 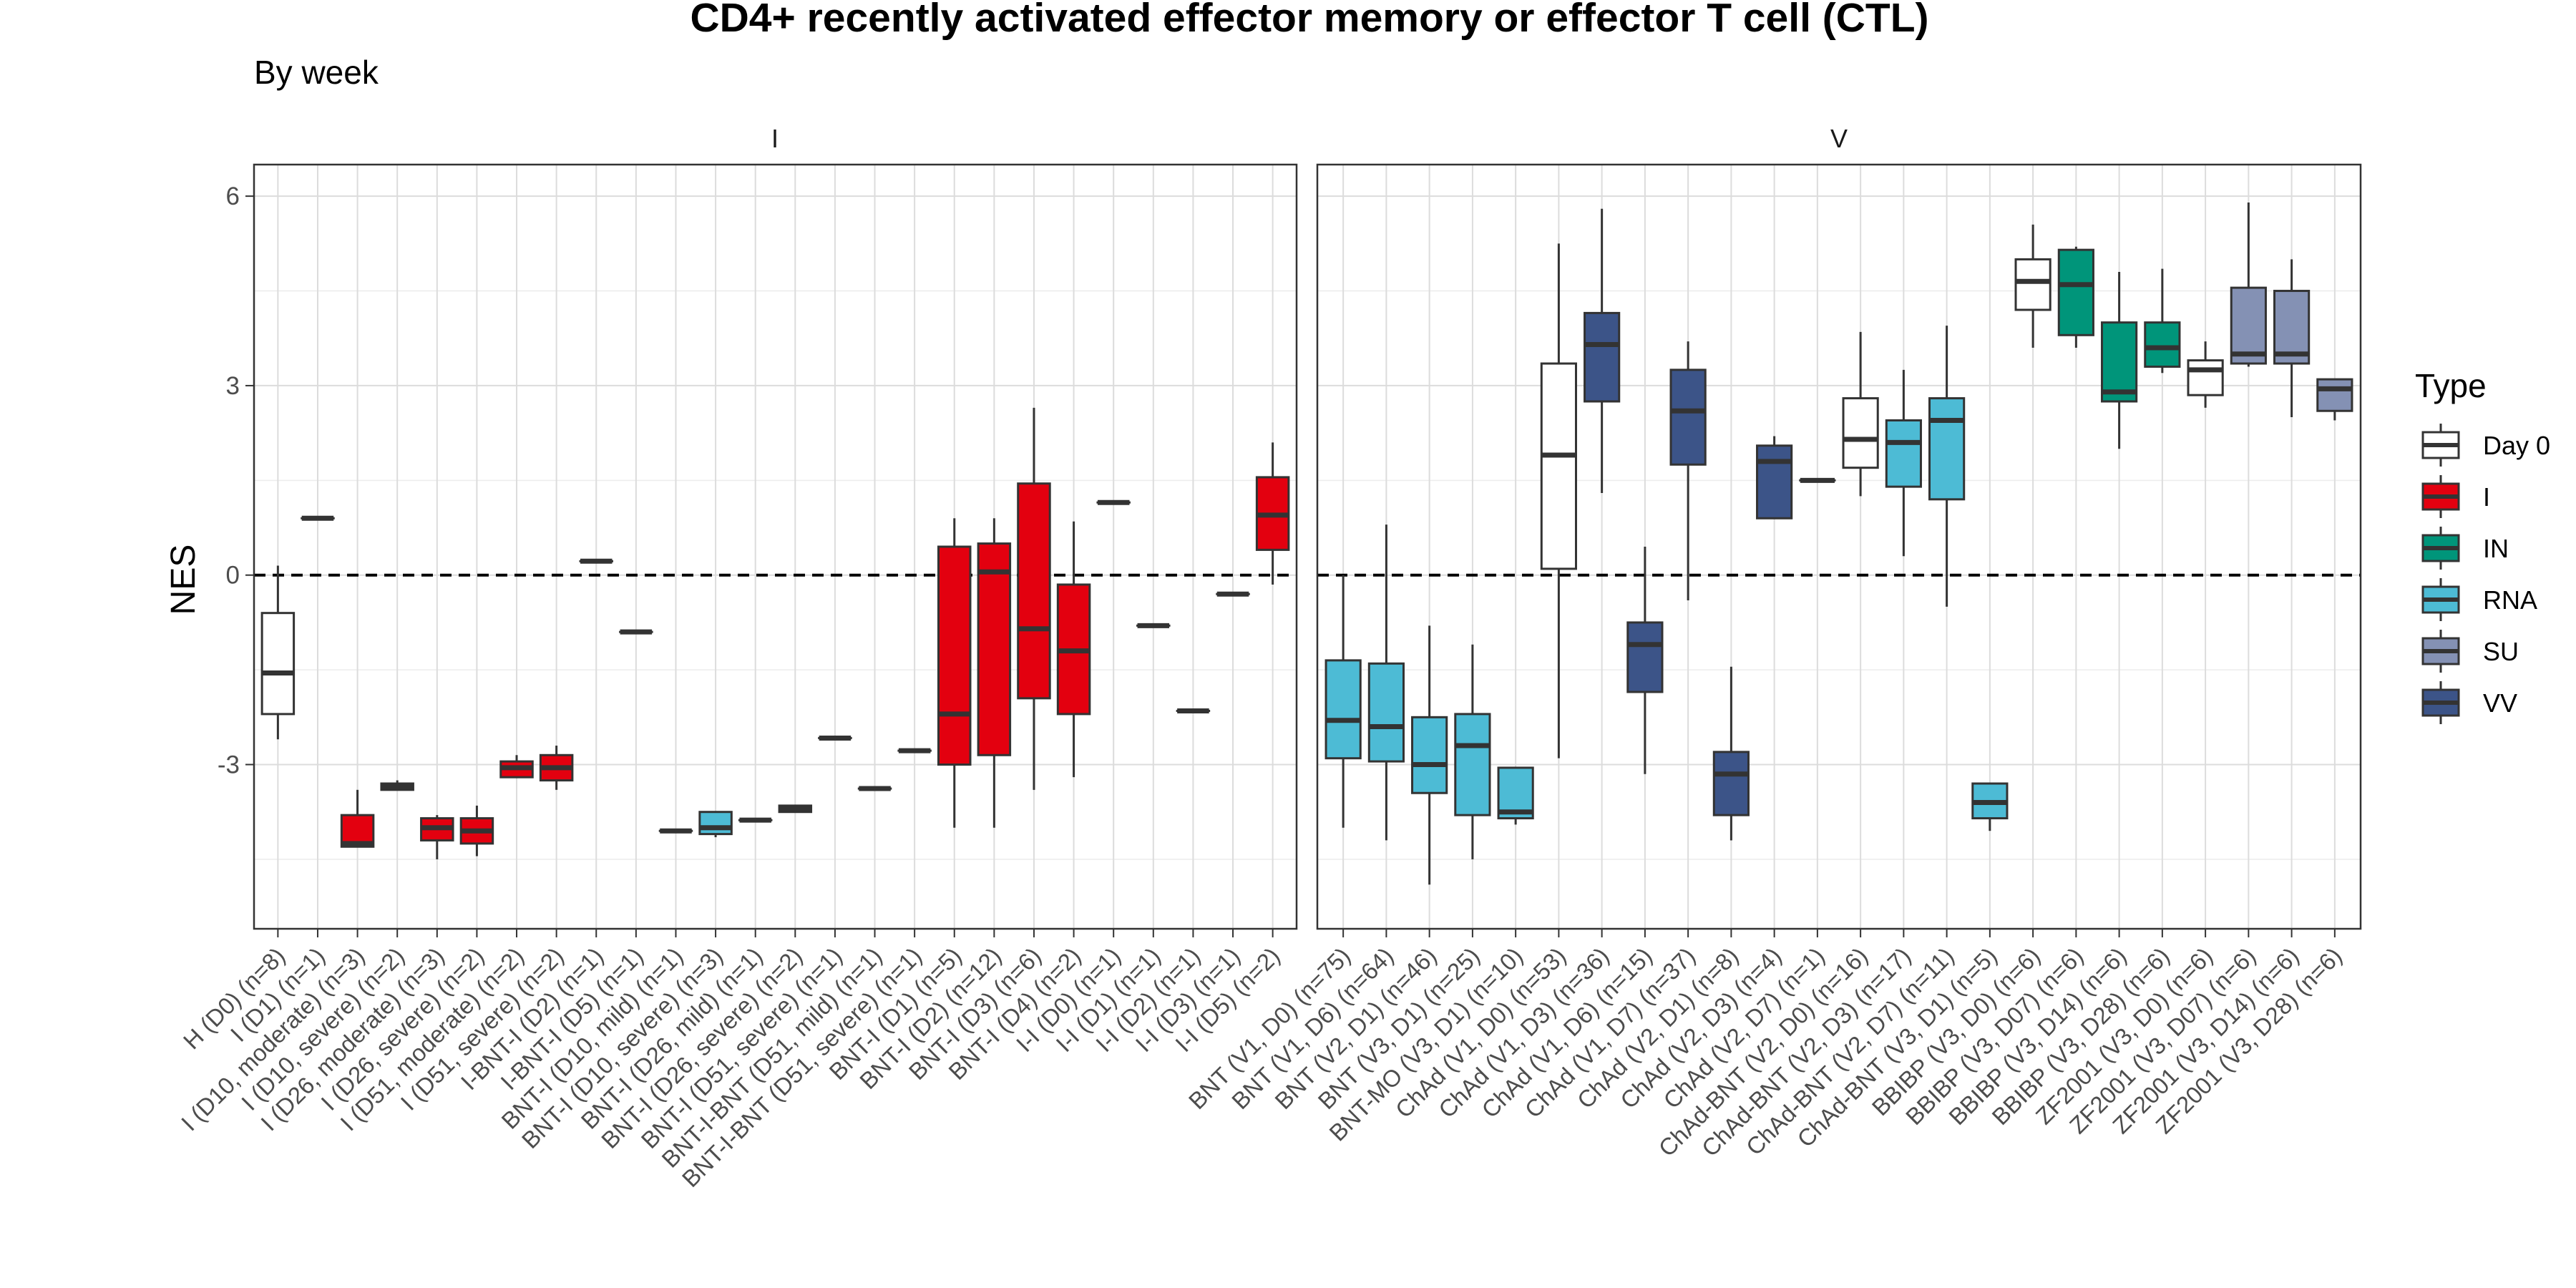 I want to click on legend-item-i: I, so click(x=2455, y=496).